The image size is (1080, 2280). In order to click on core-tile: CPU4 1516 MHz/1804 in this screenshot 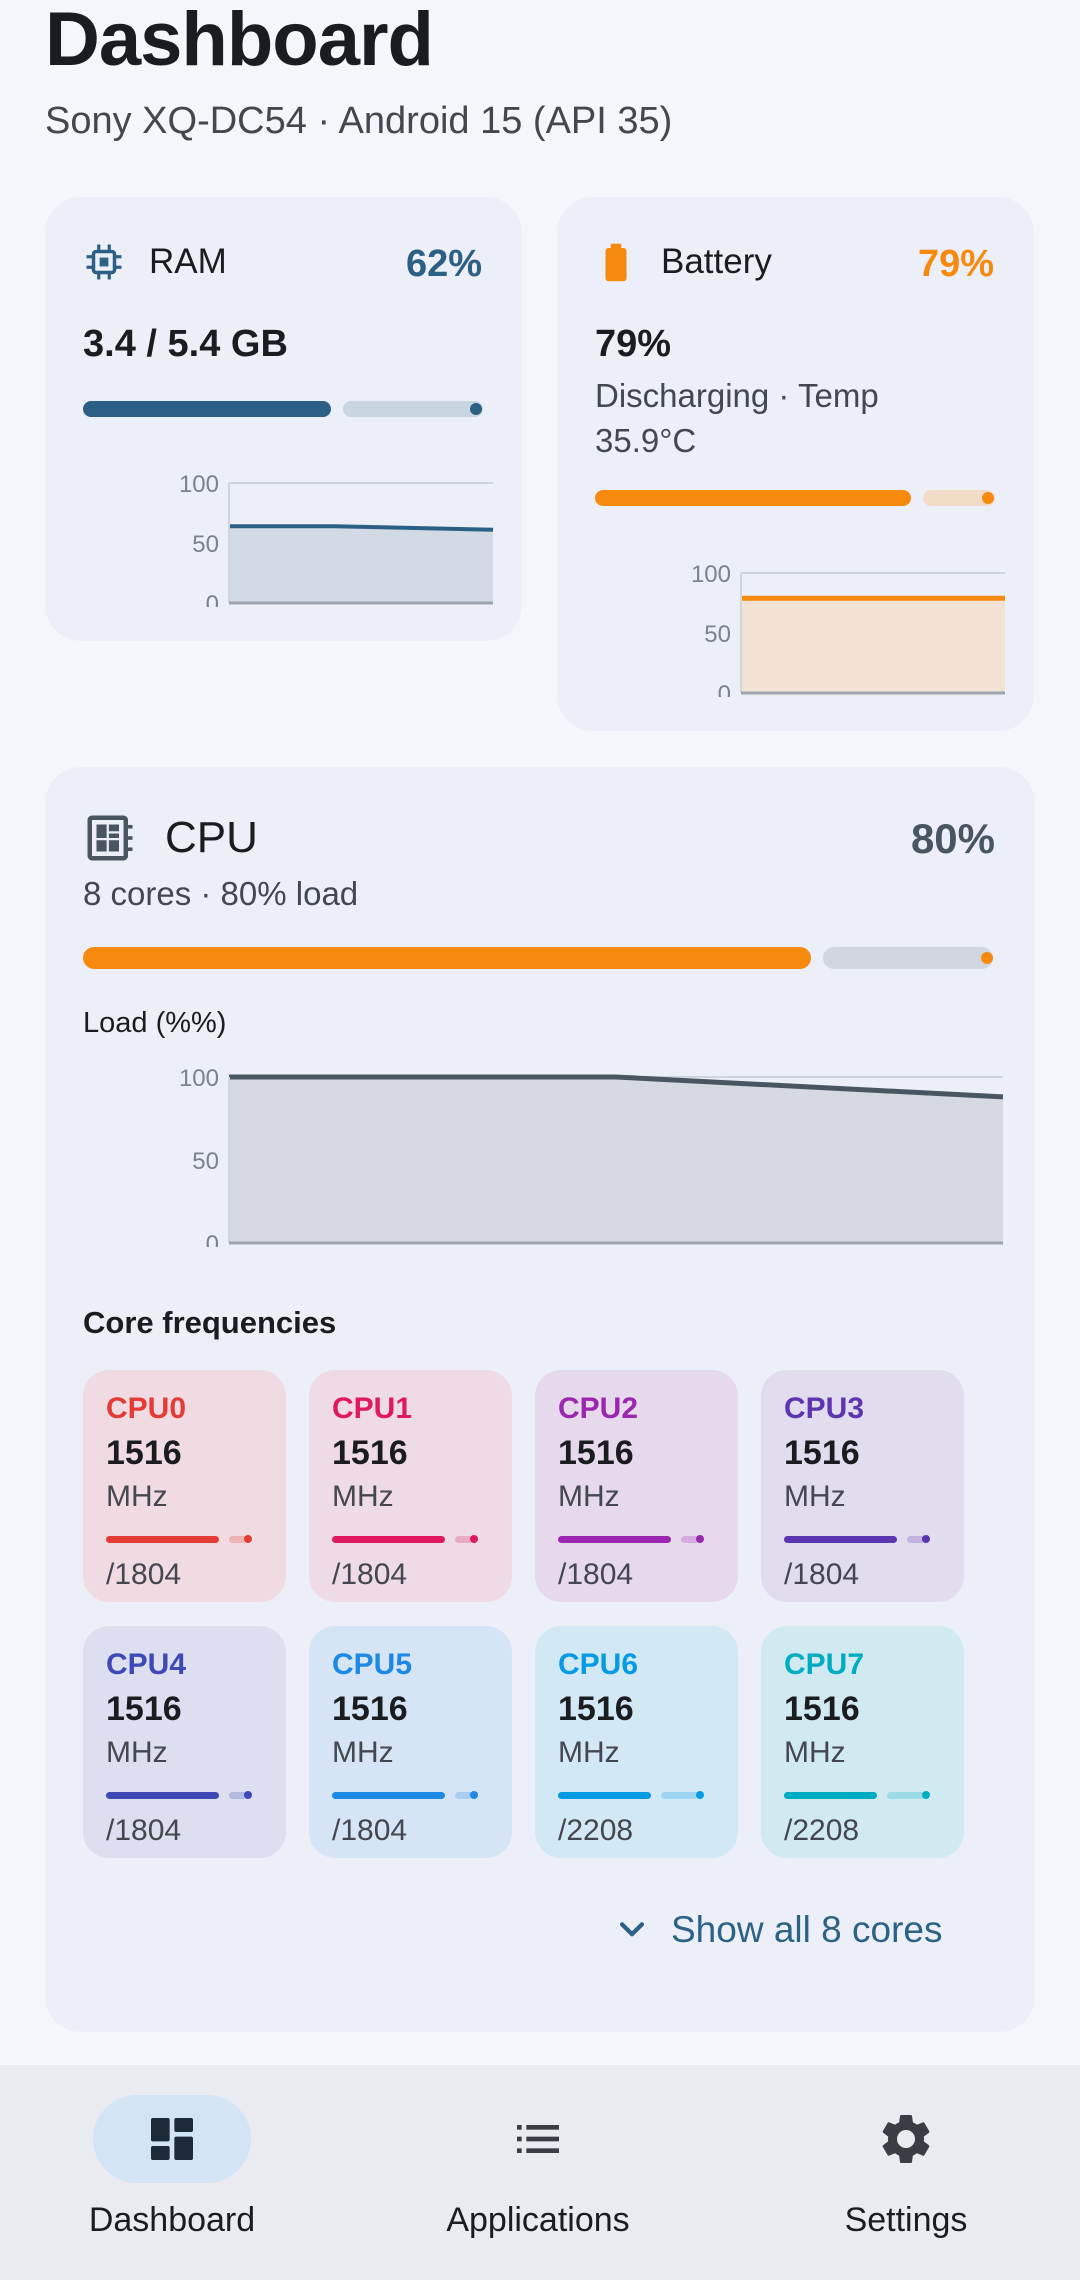, I will do `click(184, 1742)`.